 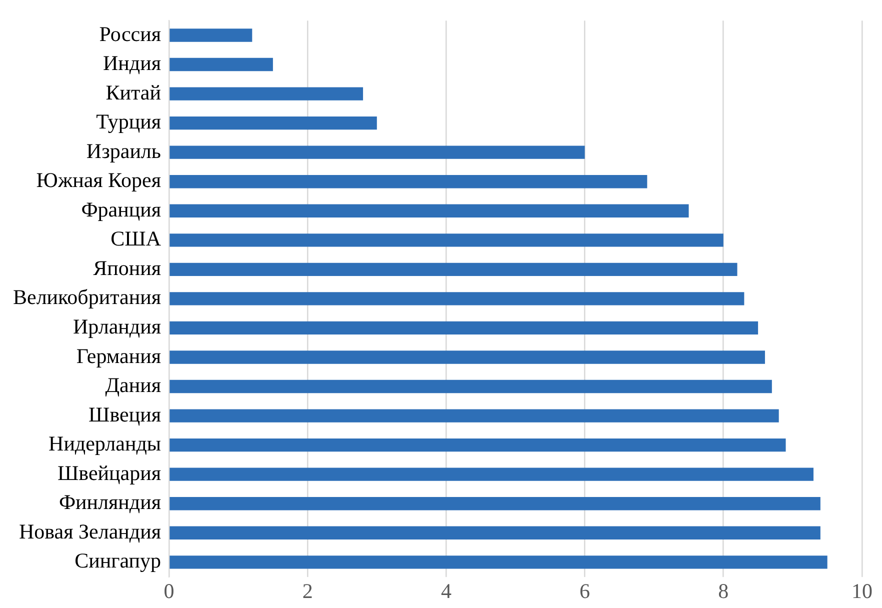 I want to click on x-tick-label: 4, so click(x=446, y=590).